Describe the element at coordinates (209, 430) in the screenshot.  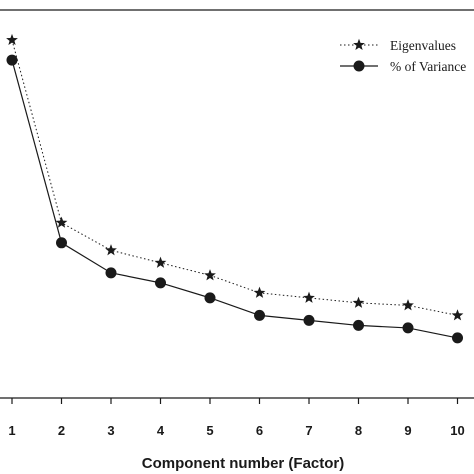
I see `x-tick-label: 5` at that location.